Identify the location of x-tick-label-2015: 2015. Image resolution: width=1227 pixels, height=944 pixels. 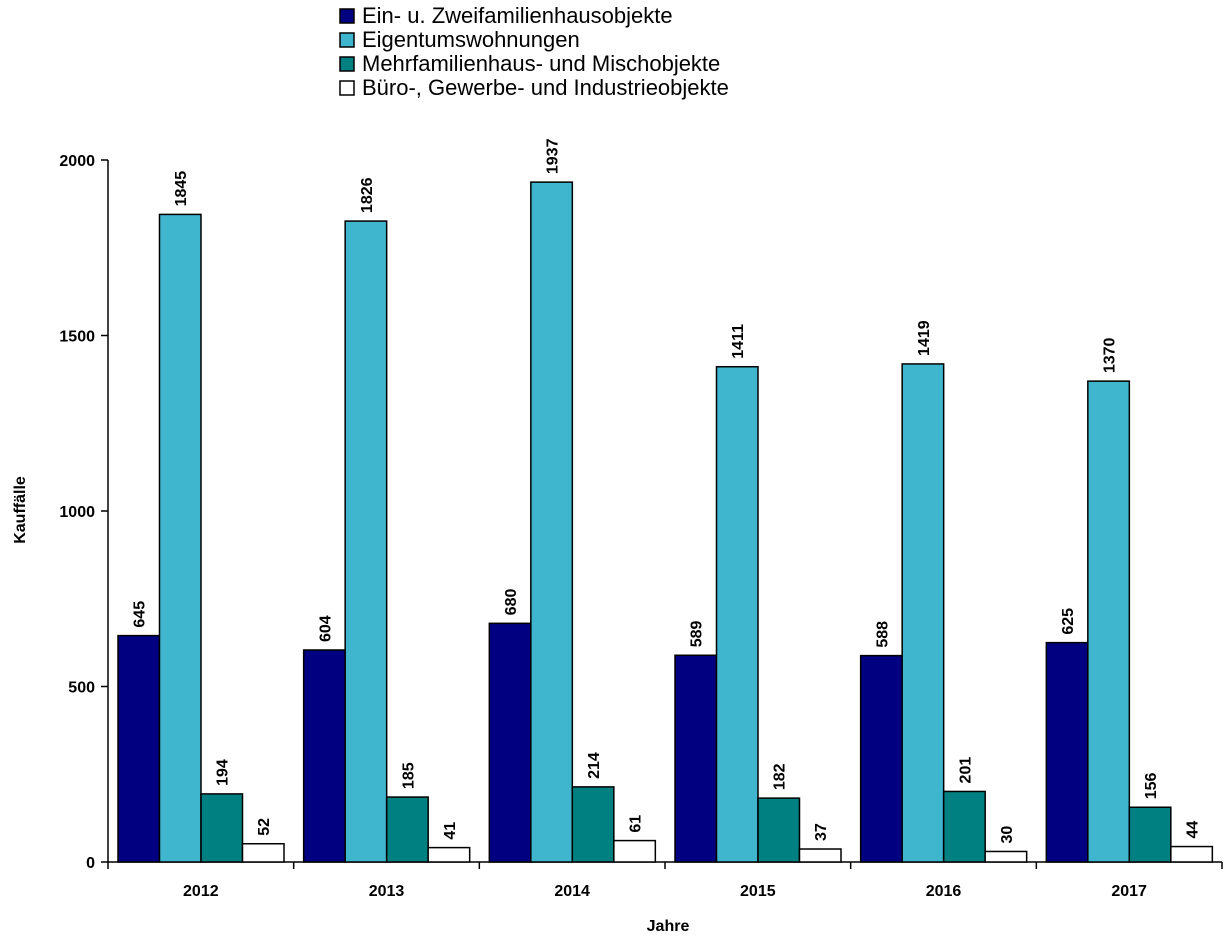
(758, 891).